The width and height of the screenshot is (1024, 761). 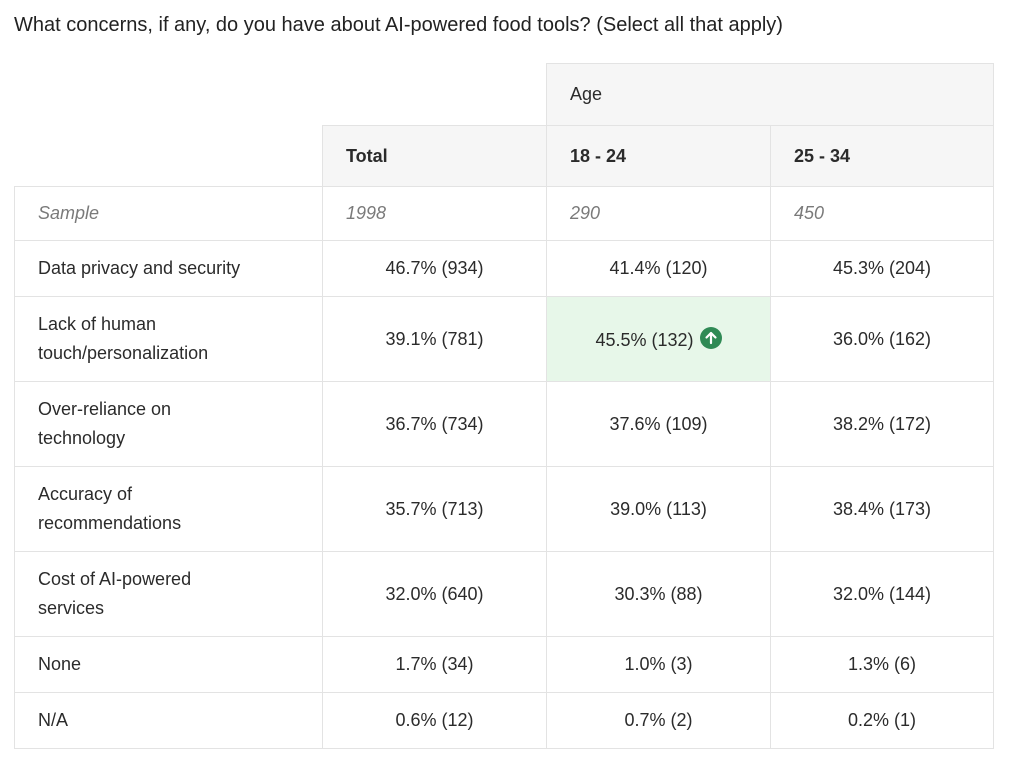 I want to click on cell-value: 32.0% (640), so click(x=434, y=593).